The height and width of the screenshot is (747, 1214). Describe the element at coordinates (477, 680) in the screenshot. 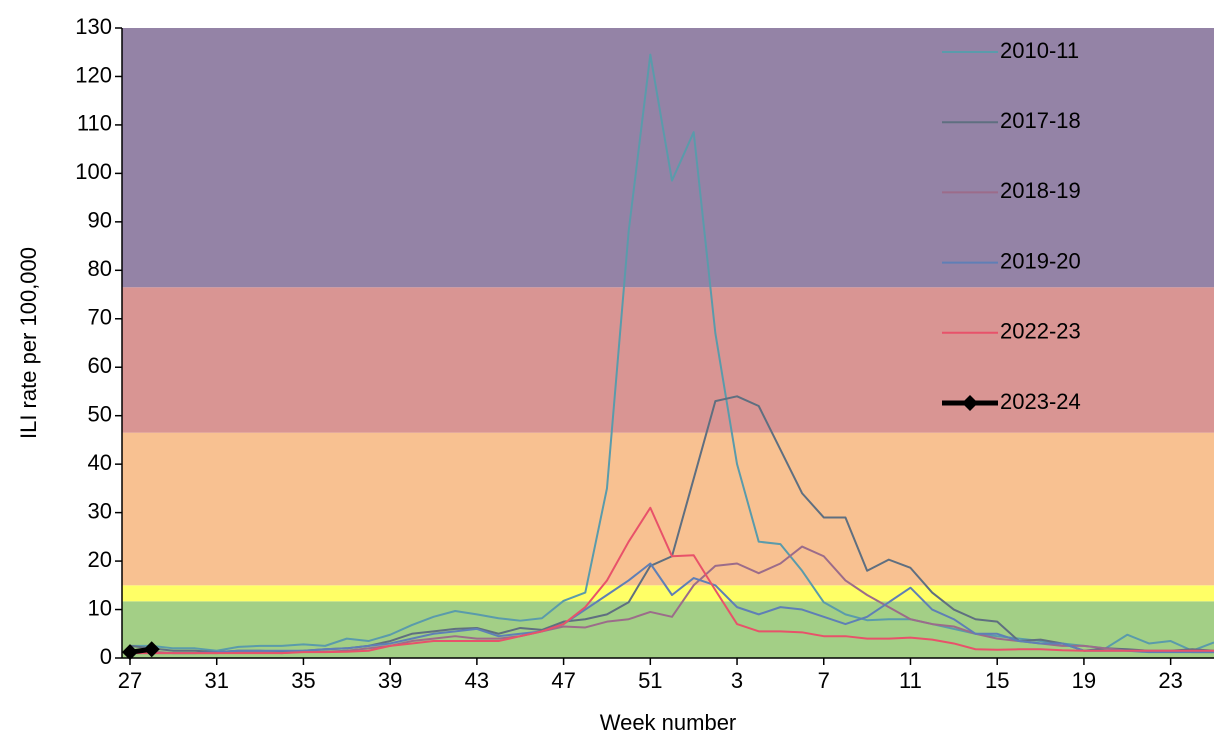

I see `x-tick-label: 43` at that location.